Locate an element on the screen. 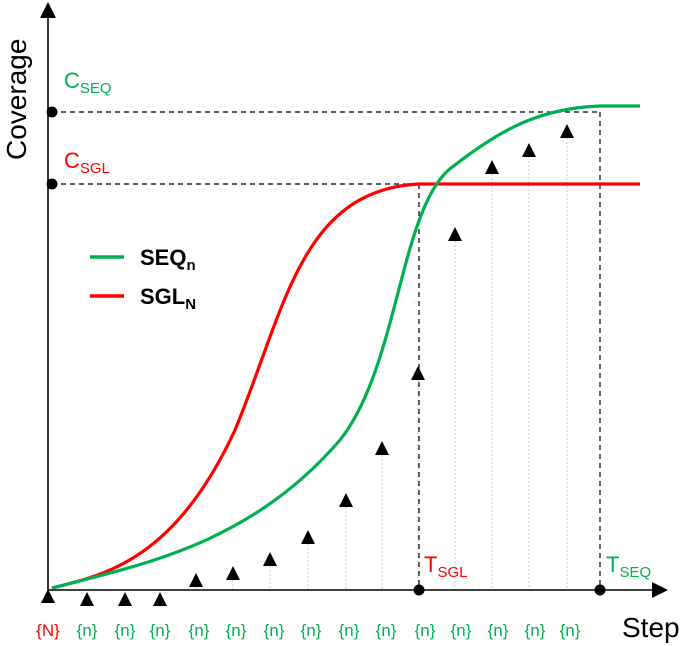 The height and width of the screenshot is (646, 685). t-seq-label: TSEQ is located at coordinates (628, 566).